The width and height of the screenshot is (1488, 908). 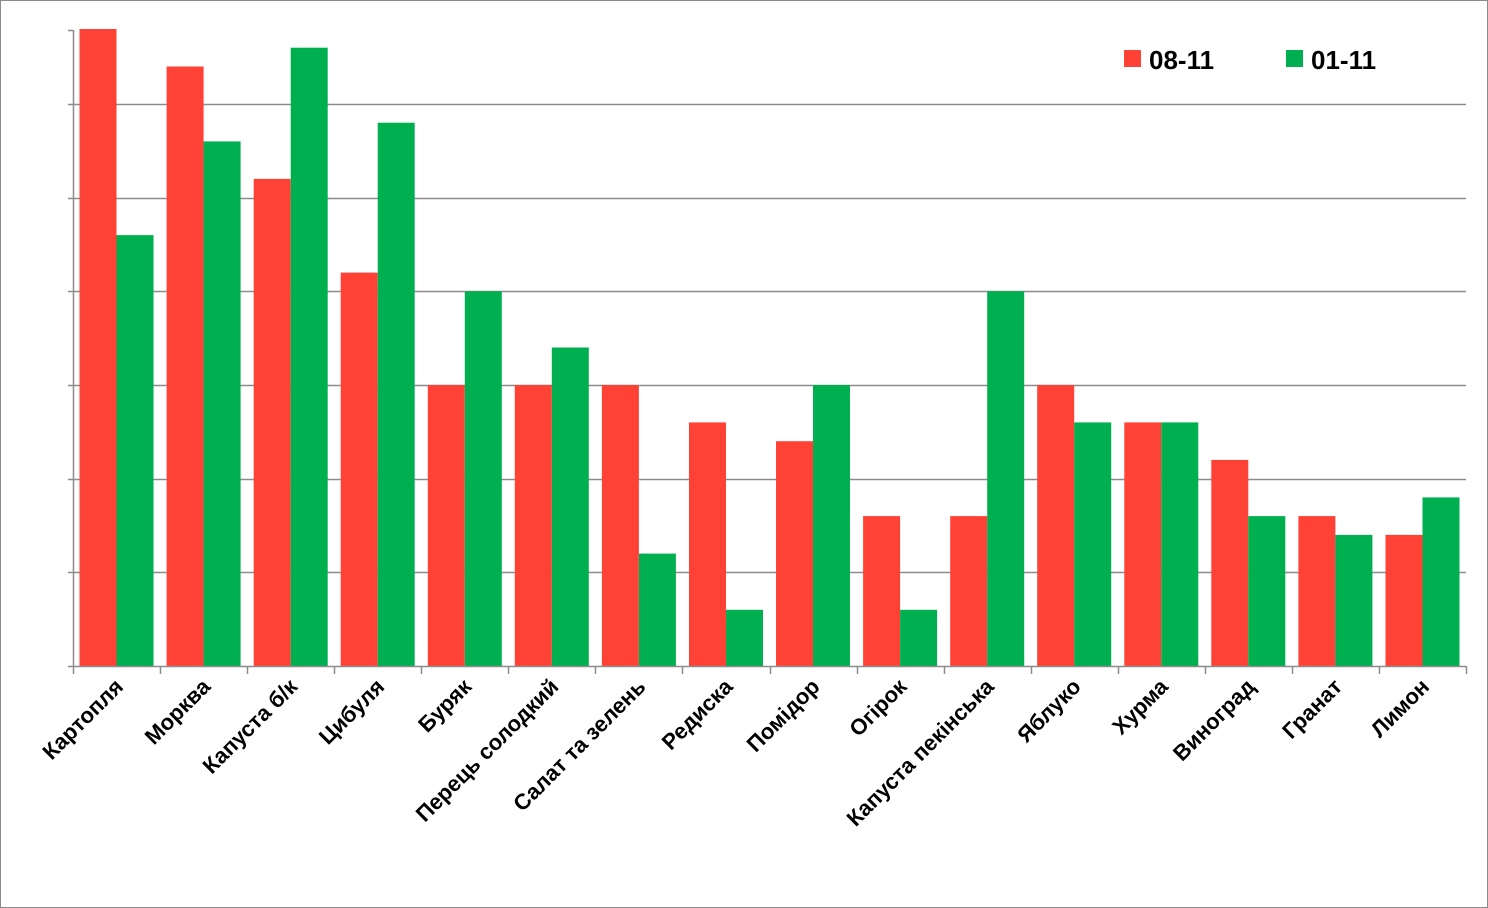 I want to click on category-label: Хурма, so click(x=1140, y=706).